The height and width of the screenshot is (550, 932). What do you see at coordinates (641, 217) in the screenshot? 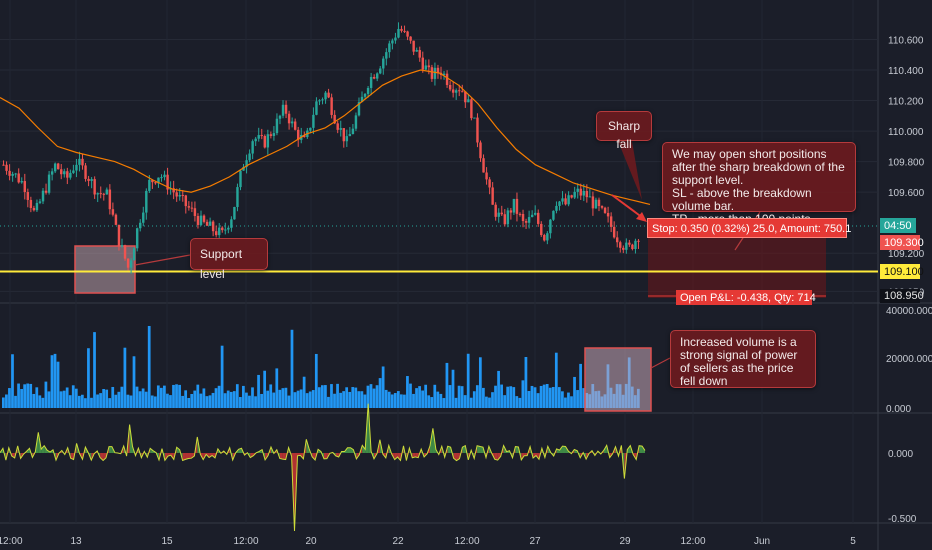
I see `sharp-fall-arrowhead` at bounding box center [641, 217].